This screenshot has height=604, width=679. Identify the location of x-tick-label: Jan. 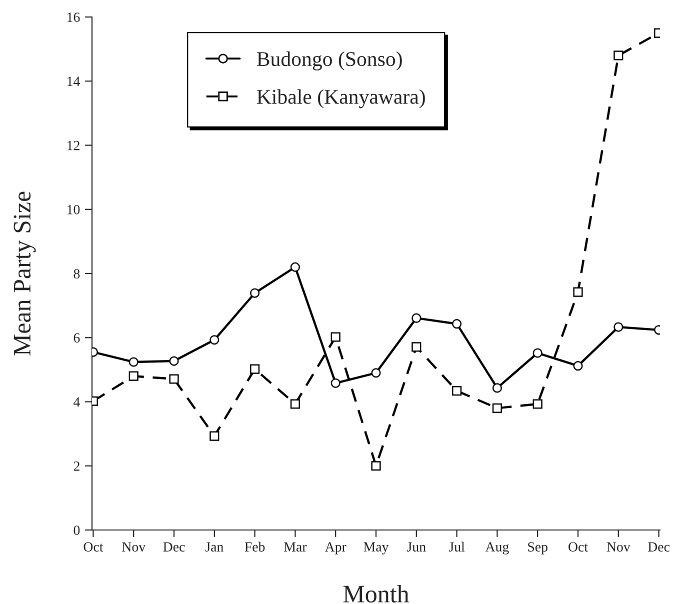
(214, 547).